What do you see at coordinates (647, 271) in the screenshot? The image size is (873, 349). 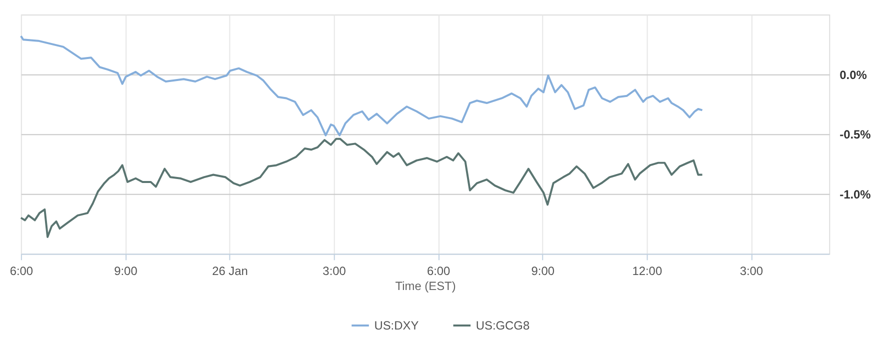 I see `x-tick-label: 12:00` at bounding box center [647, 271].